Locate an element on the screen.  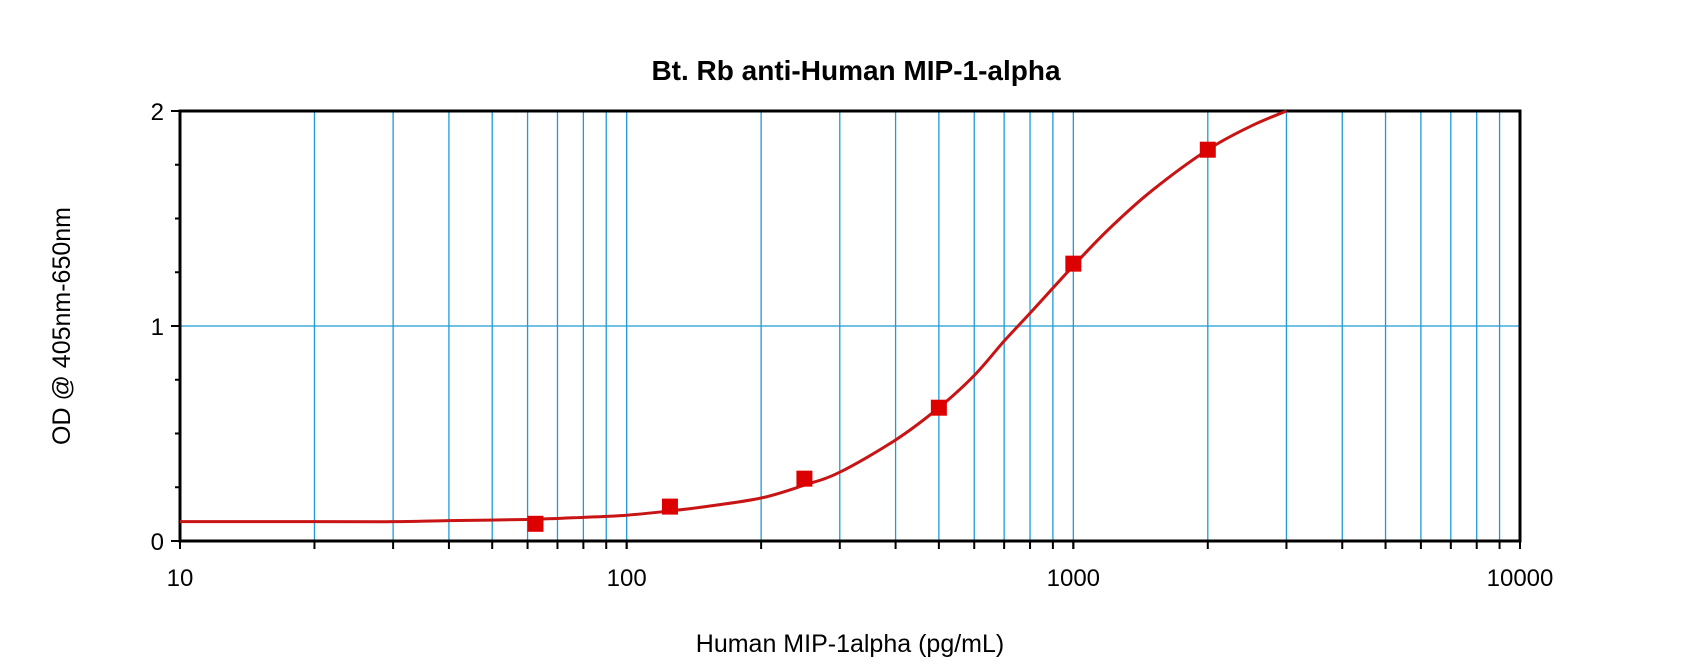
y-tick-label: 0 is located at coordinates (157, 542).